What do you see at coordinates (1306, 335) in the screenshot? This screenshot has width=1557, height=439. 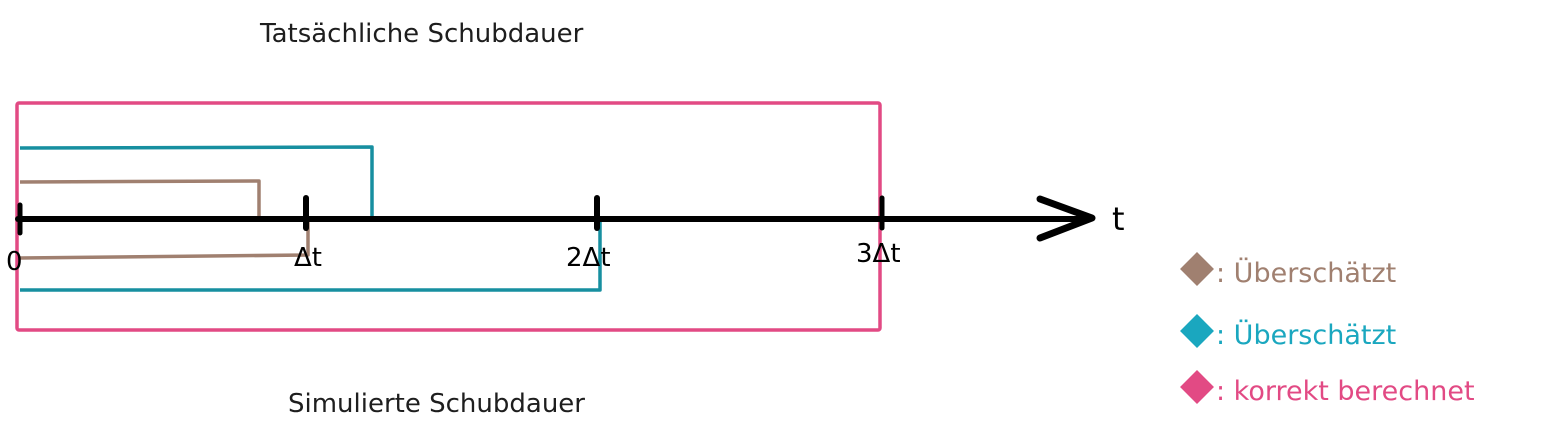 I see `legend-label-teal: : Überschätzt` at bounding box center [1306, 335].